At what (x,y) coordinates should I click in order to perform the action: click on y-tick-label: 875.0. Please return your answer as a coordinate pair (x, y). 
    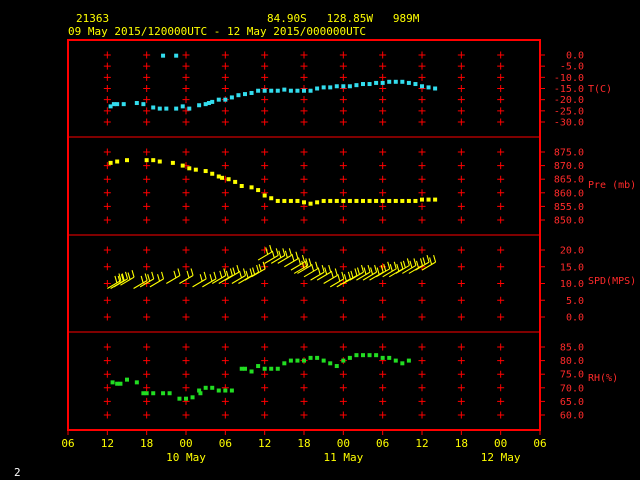
    Looking at the image, I should click on (569, 153).